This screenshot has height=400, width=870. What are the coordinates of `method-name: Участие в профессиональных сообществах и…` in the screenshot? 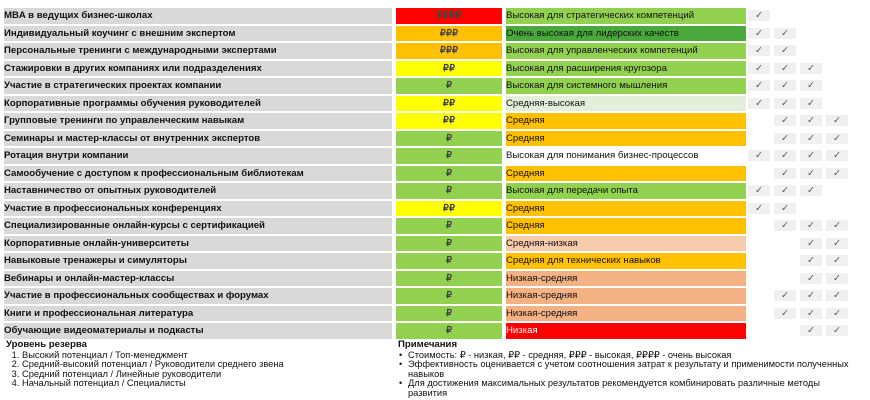 It's located at (198, 296).